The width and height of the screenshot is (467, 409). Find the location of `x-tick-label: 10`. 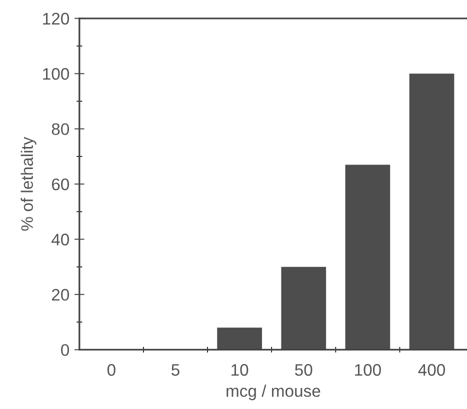

x-tick-label: 10 is located at coordinates (240, 370).